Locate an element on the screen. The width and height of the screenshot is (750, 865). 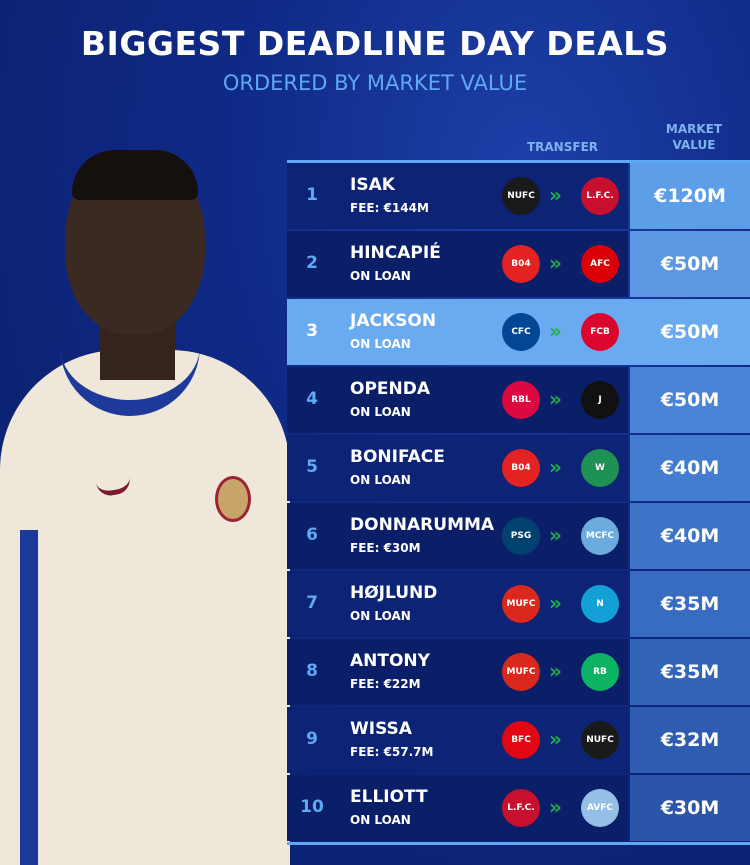
player-name: JACKSON is located at coordinates (393, 321).